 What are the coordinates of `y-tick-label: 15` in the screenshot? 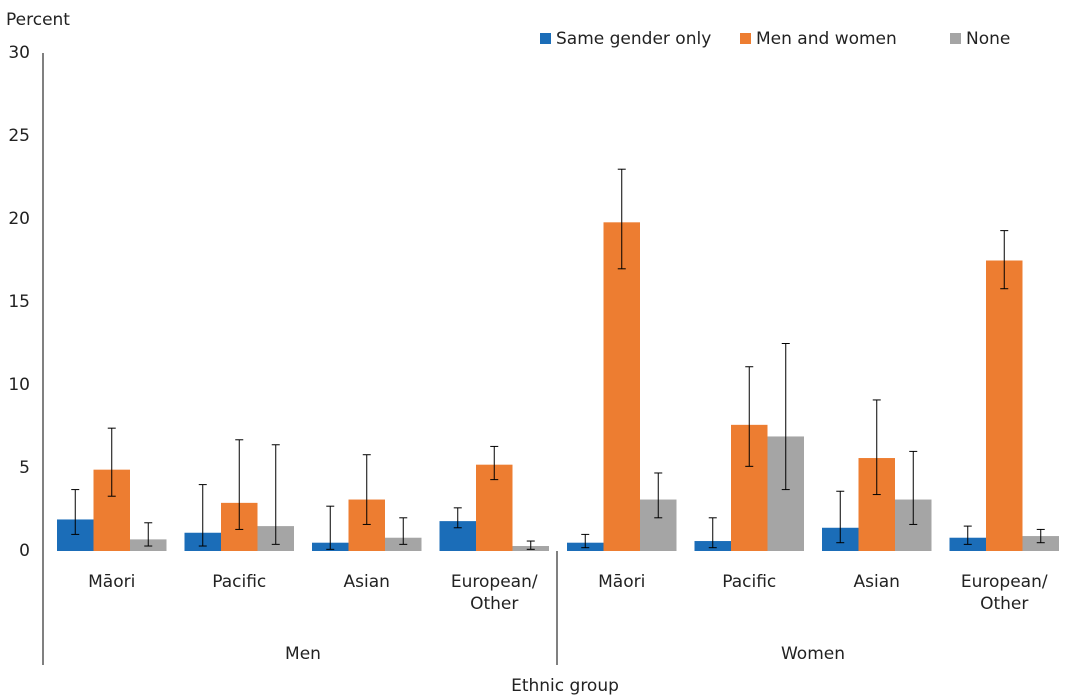 It's located at (19, 302).